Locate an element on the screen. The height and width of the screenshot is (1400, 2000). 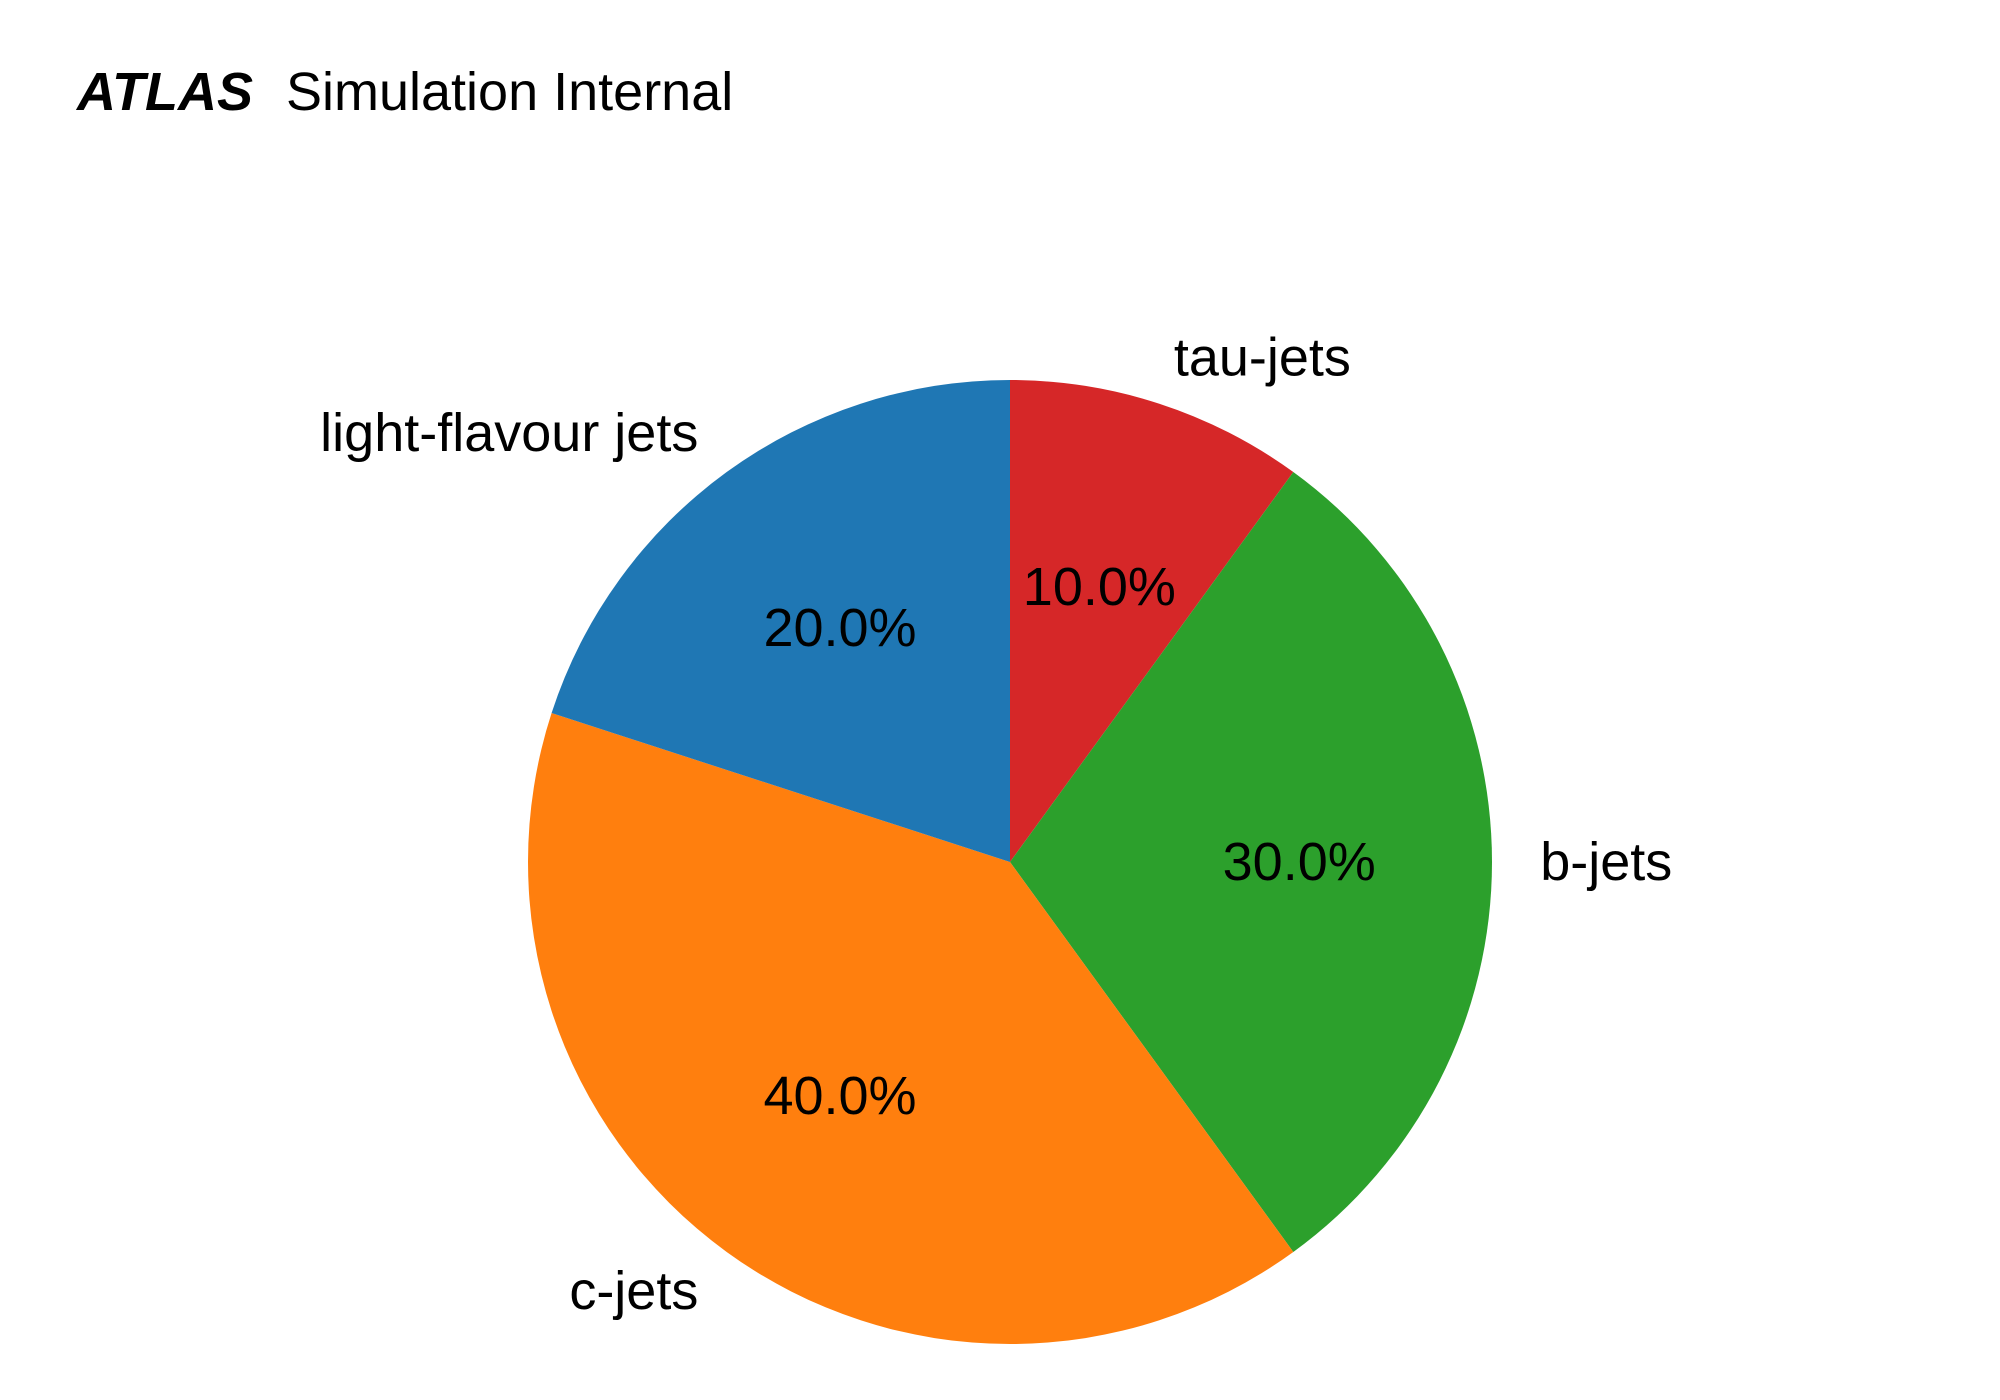
slice-label-light-flavour-jets: light-flavour jets is located at coordinates (509, 433).